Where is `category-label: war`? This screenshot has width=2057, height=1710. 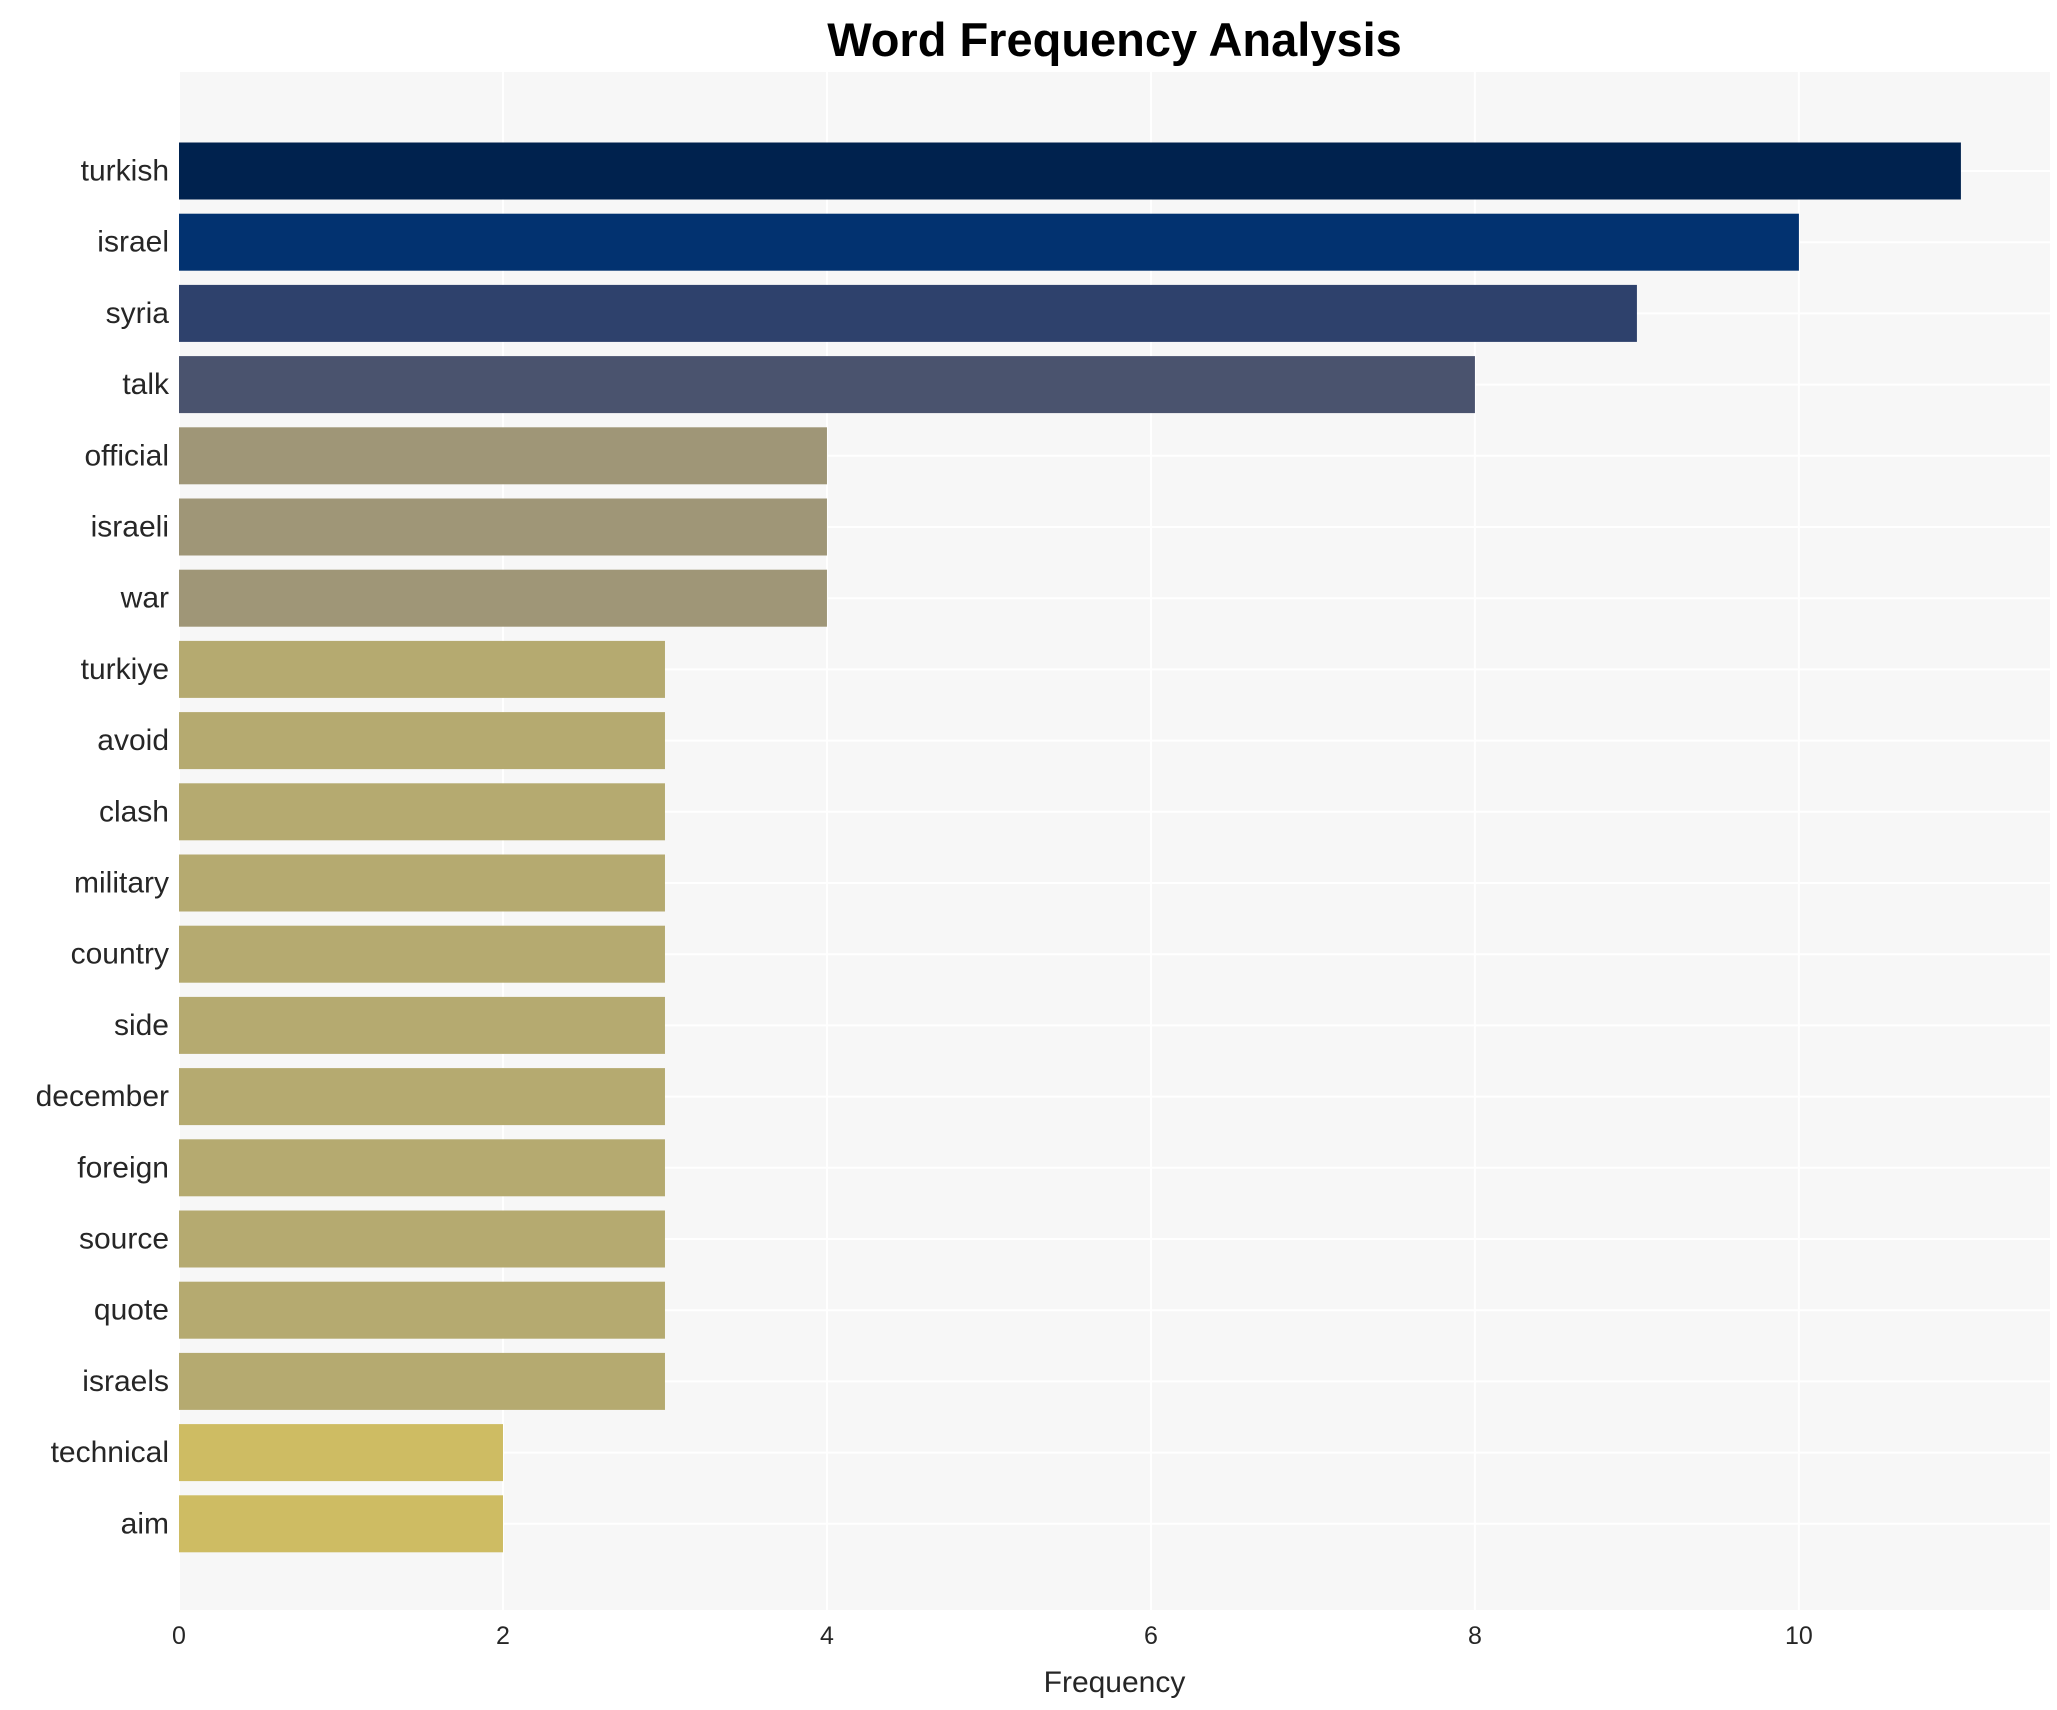 category-label: war is located at coordinates (144, 598).